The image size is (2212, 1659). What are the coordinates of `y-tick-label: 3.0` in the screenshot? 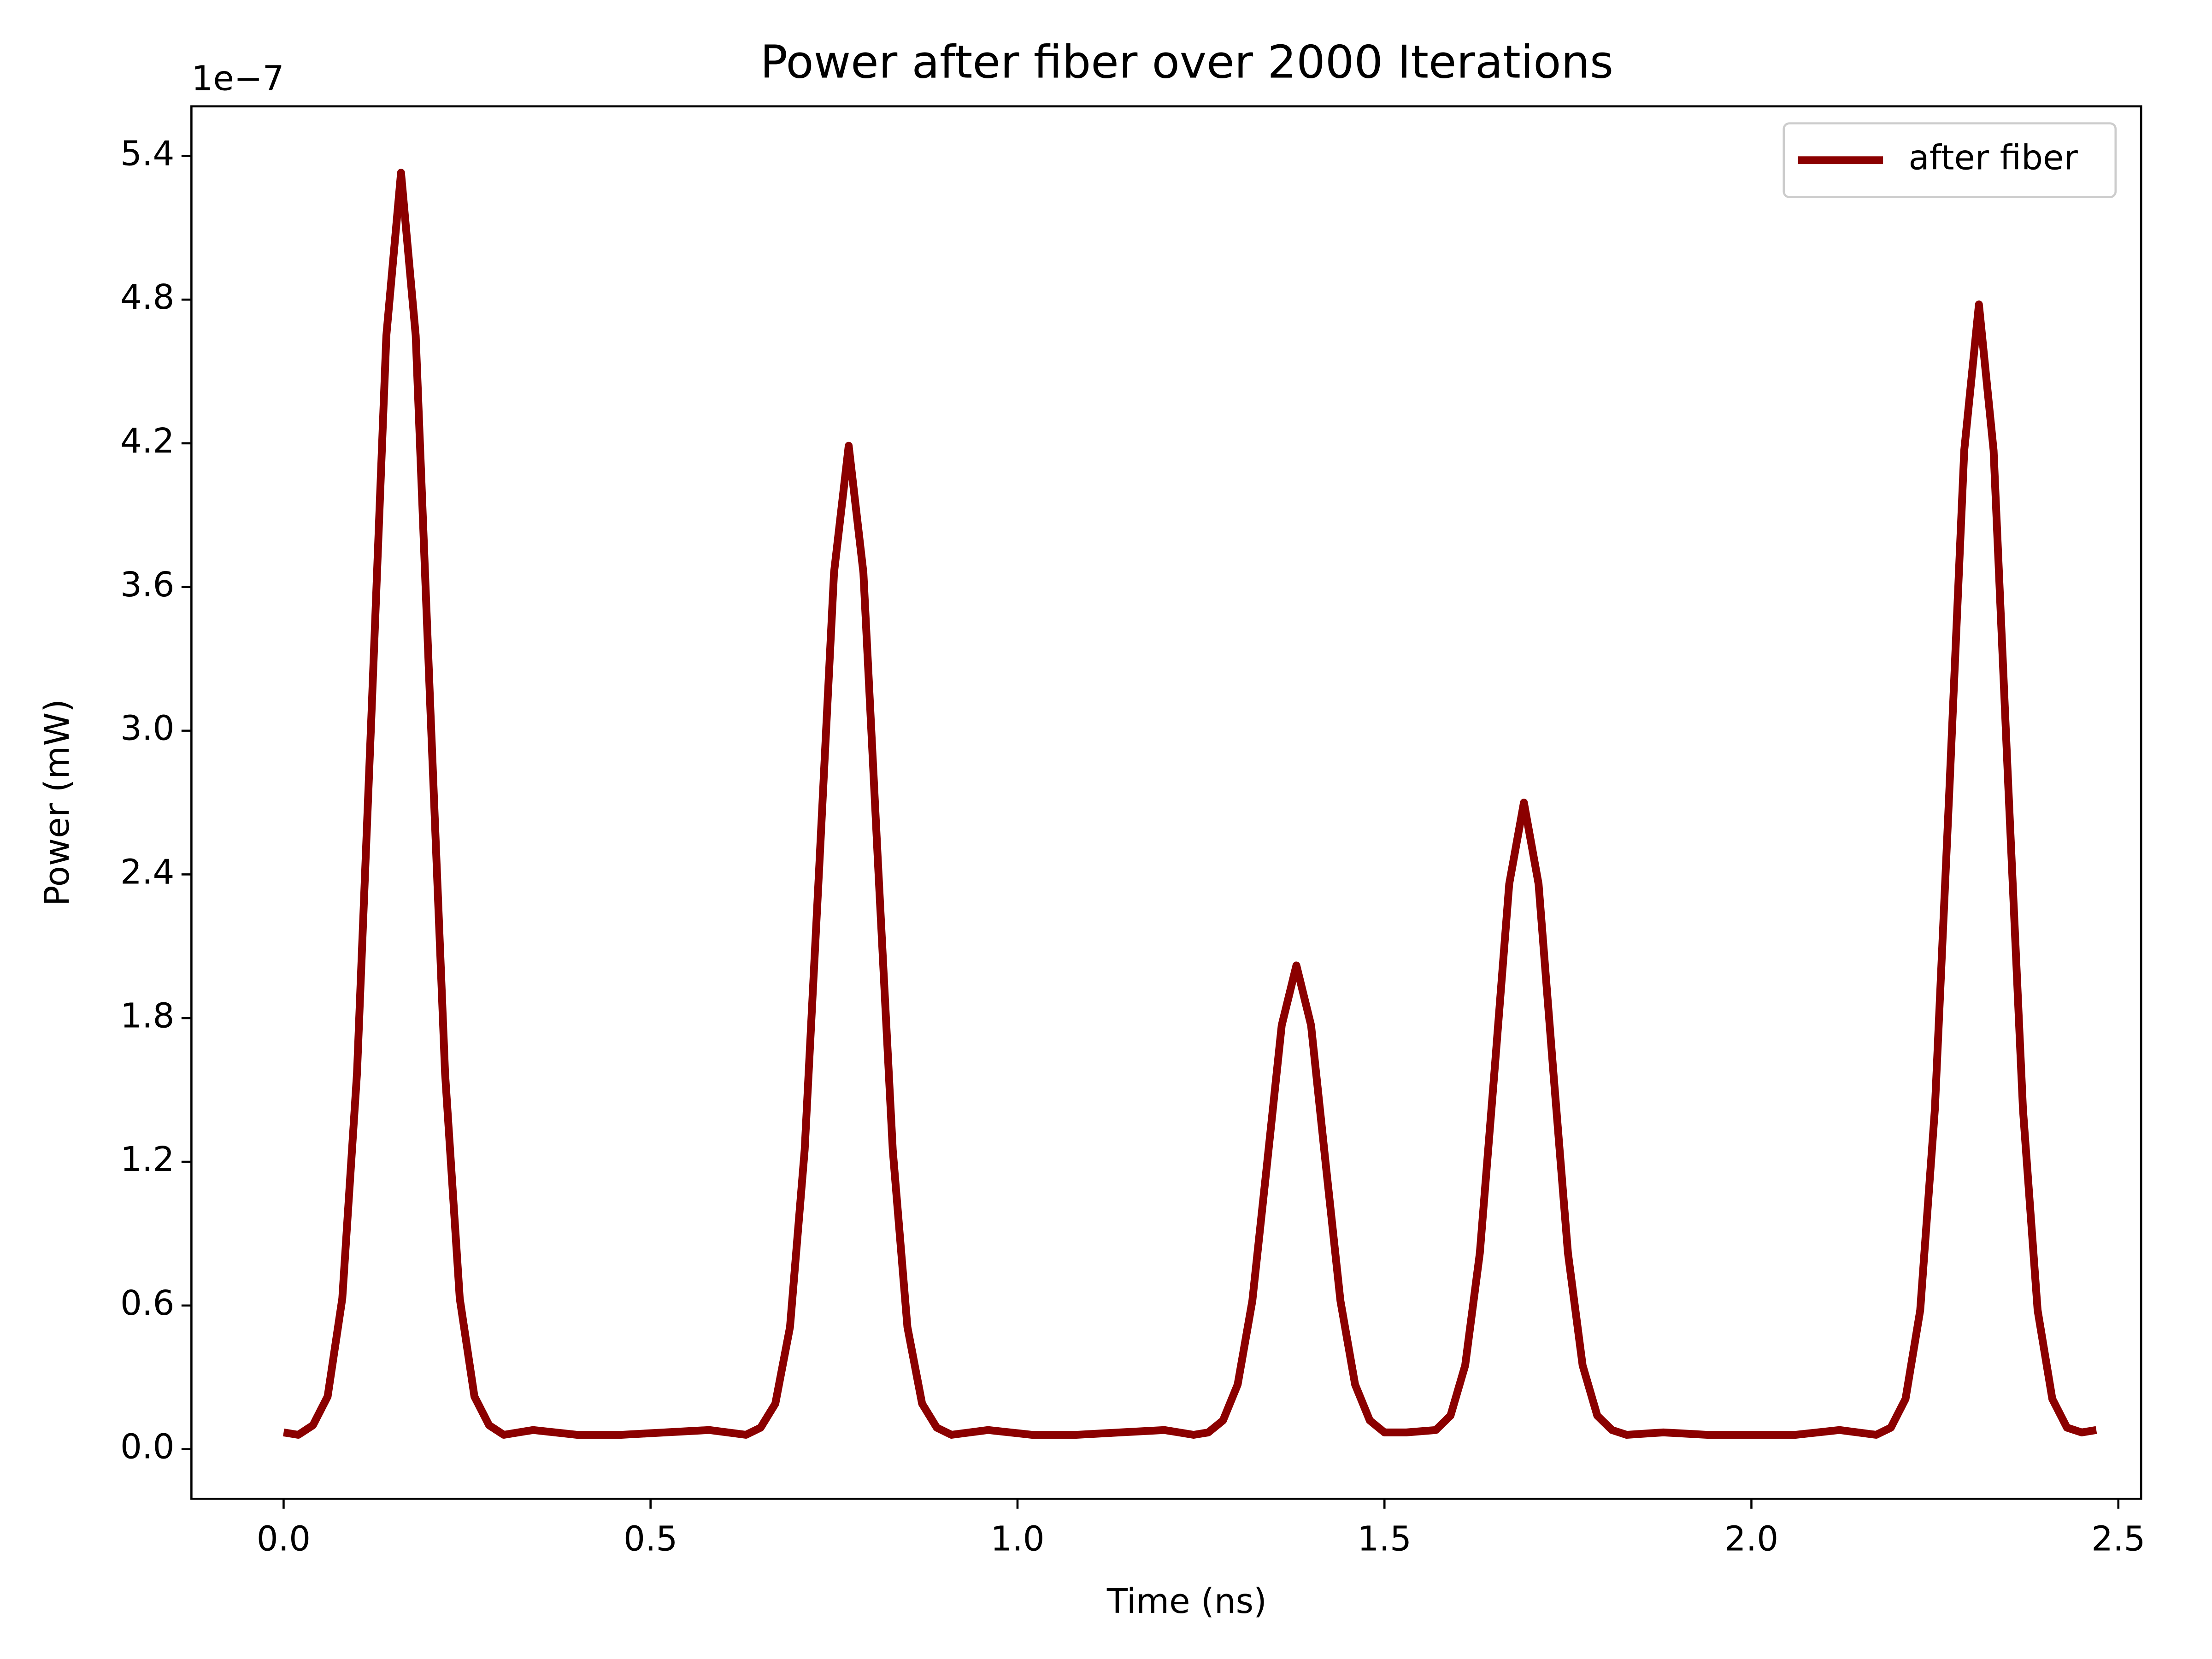 It's located at (147, 728).